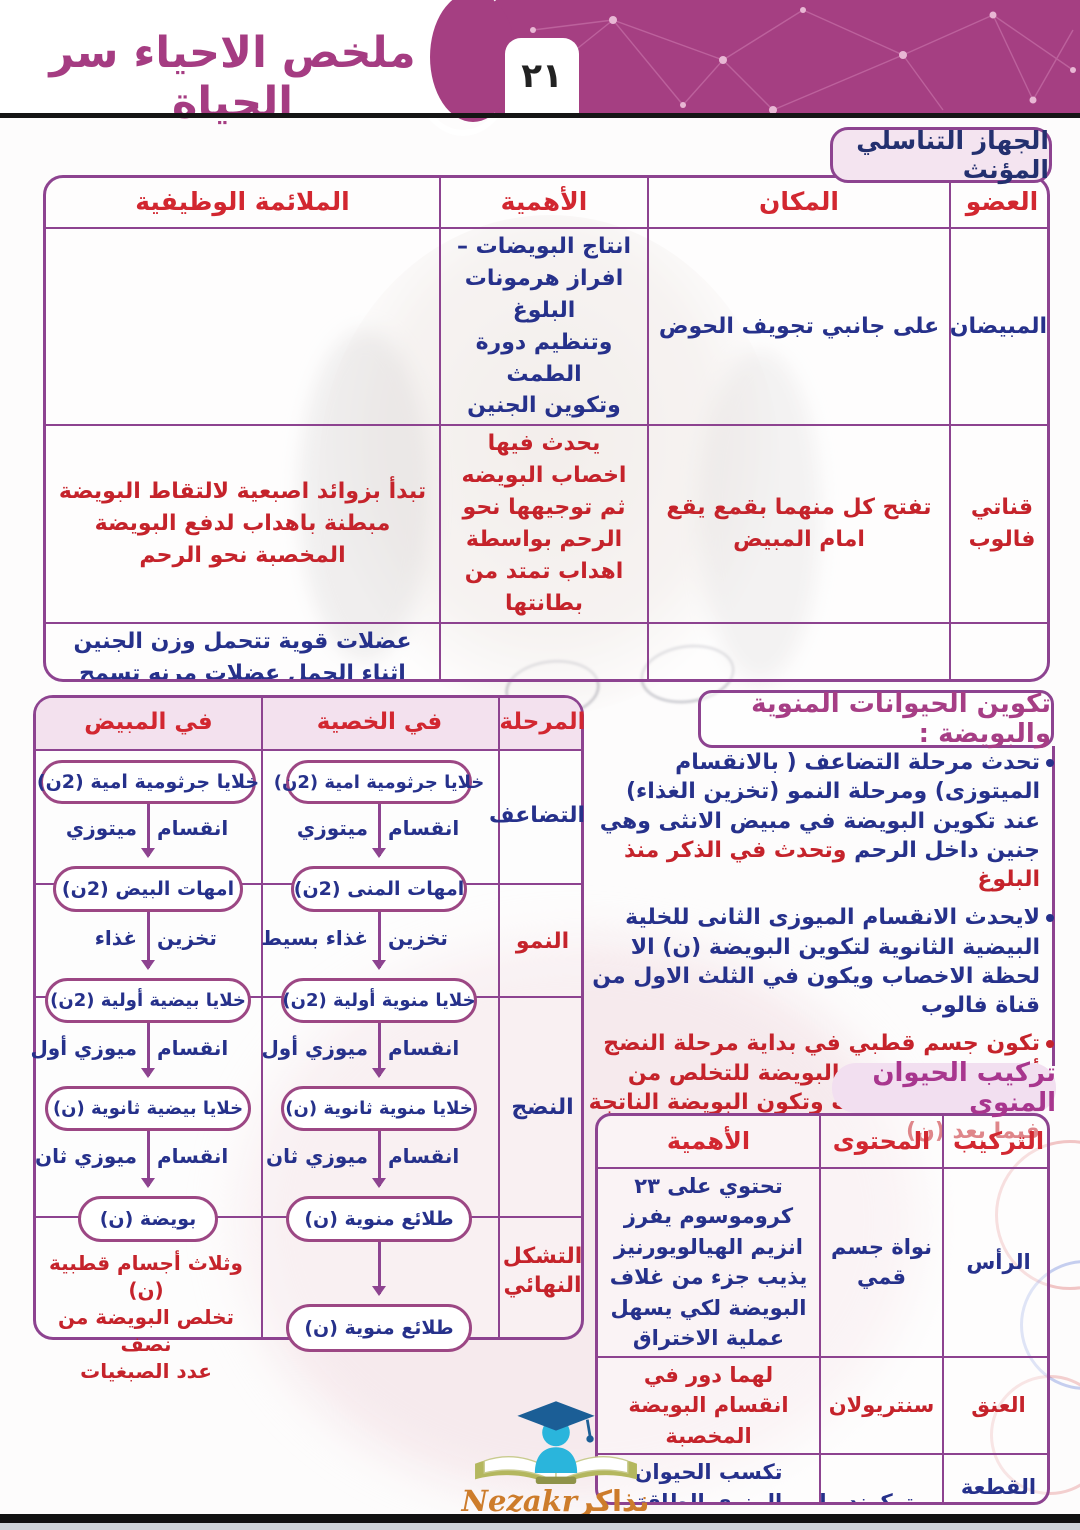  Describe the element at coordinates (799, 650) in the screenshot. I see `table-cell: كيس عضلي يقع بين عظام الحوض` at that location.